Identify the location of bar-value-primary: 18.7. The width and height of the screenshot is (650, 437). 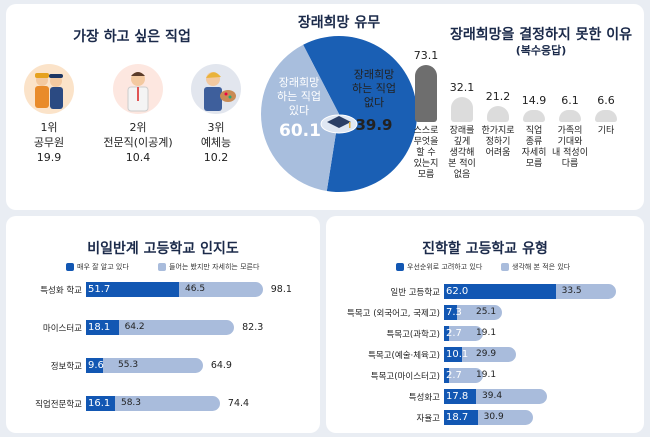
(457, 417).